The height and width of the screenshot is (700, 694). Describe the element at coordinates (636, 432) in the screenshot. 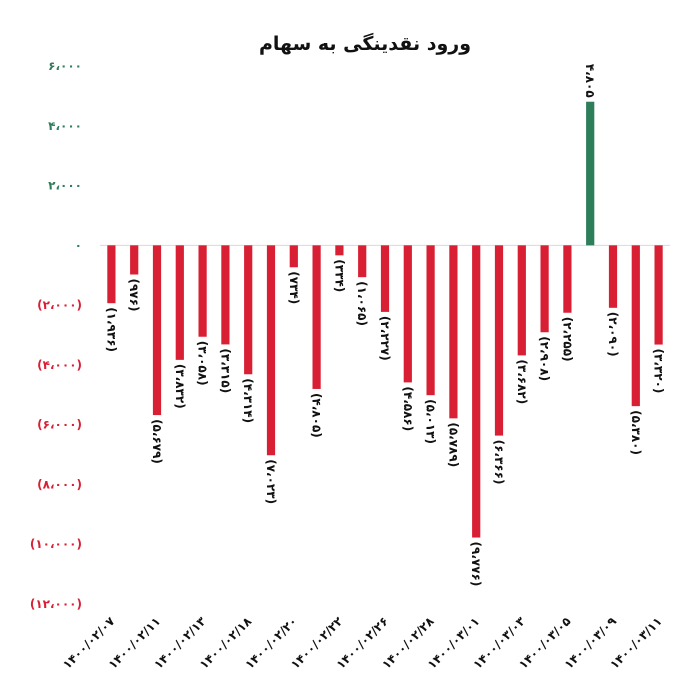

I see `bar-value-label: (۵،۳۸۰)` at that location.